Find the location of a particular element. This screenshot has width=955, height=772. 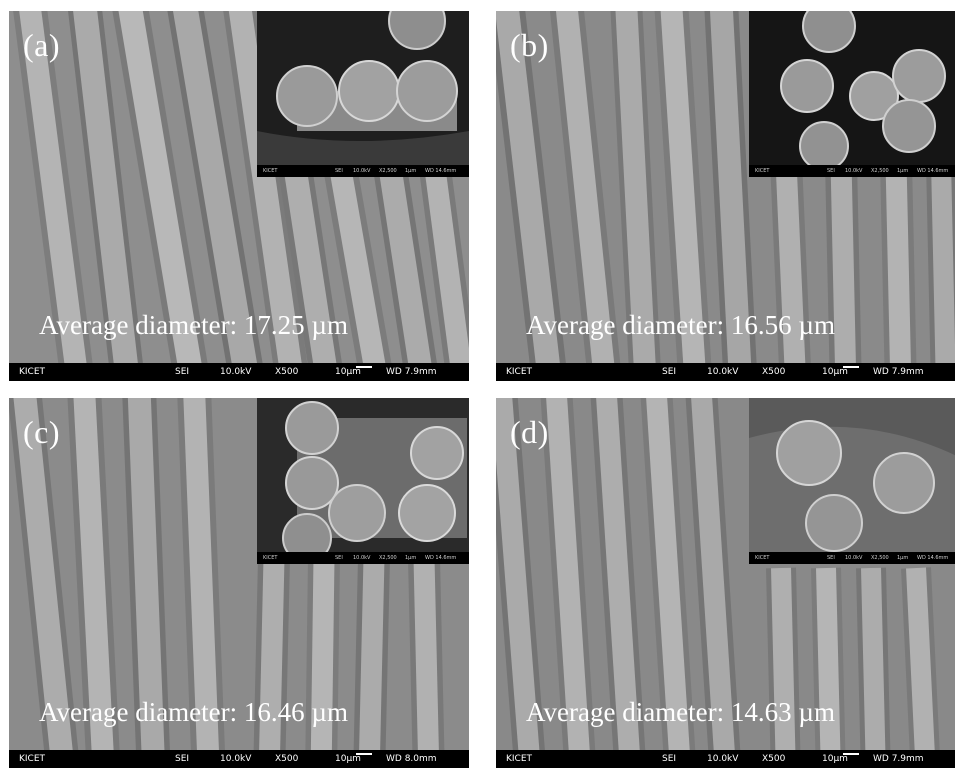

sem-info-bar: KICET SEI 10.0kV X500 10µm WD 8.0mm is located at coordinates (239, 759).